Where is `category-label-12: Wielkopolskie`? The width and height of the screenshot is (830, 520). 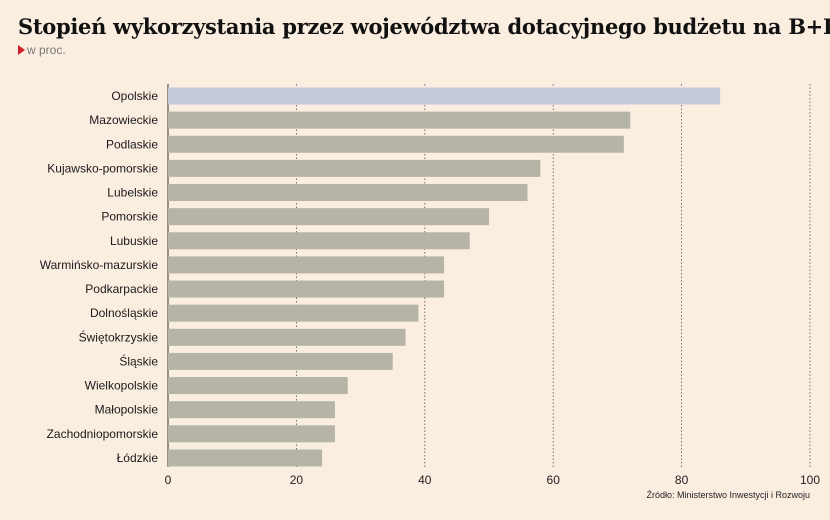
category-label-12: Wielkopolskie is located at coordinates (122, 386).